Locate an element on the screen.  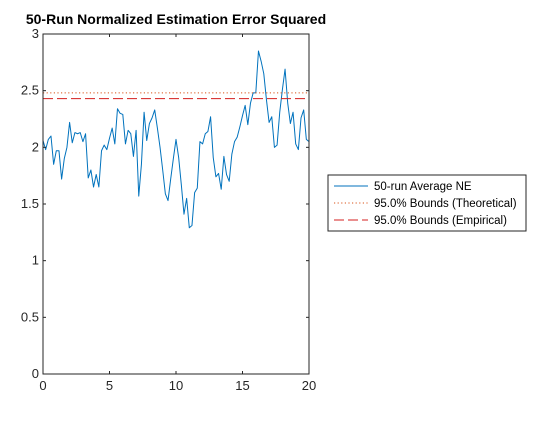
y-tick-label: 1.5 is located at coordinates (30, 203).